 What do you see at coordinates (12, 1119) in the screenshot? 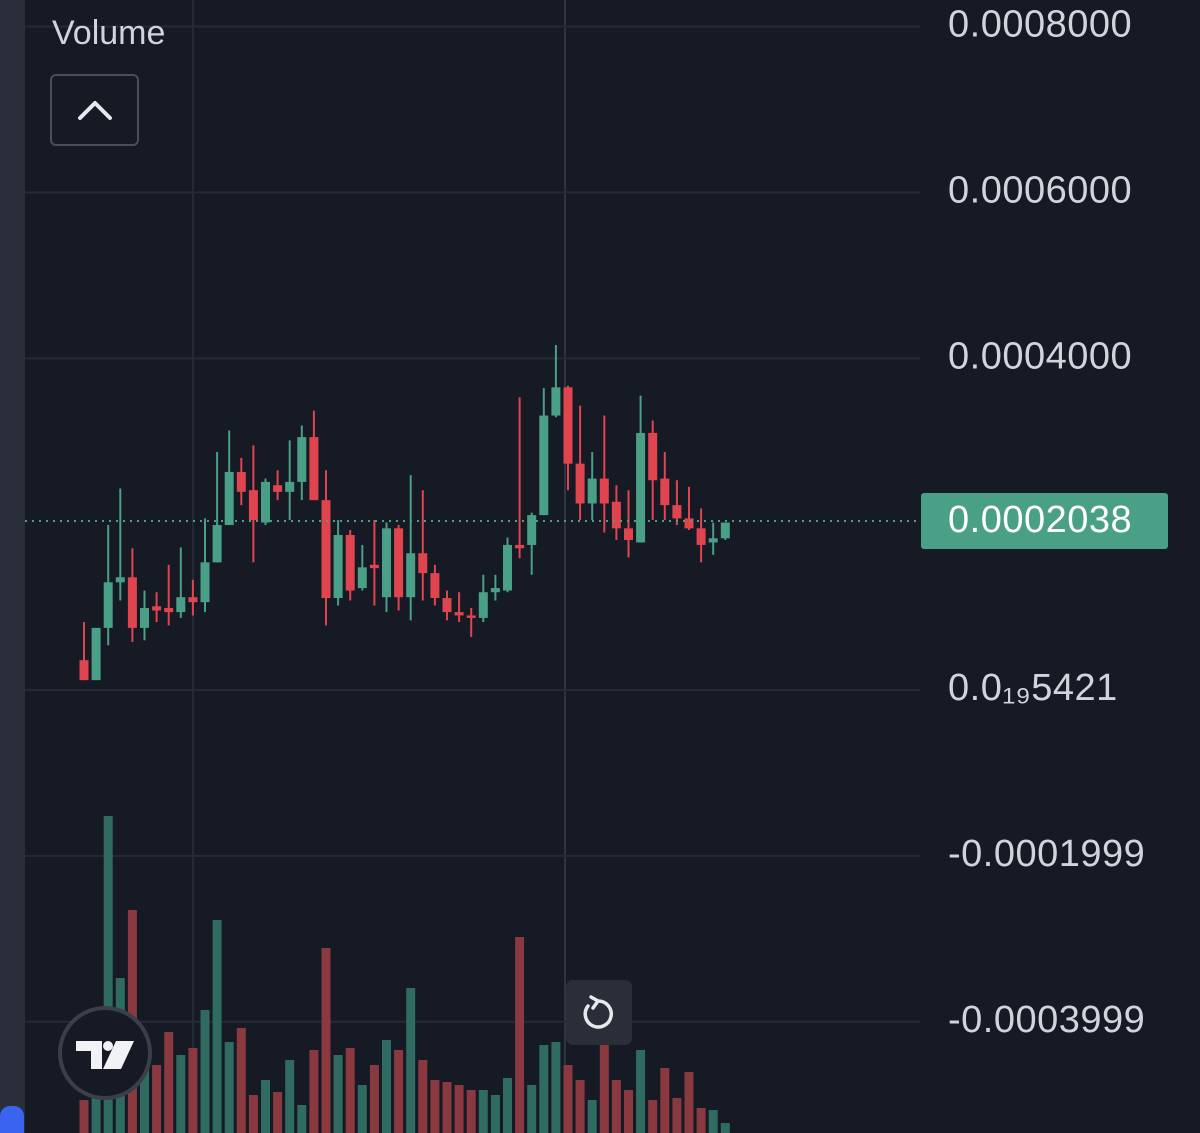
I see `scroll-handle` at bounding box center [12, 1119].